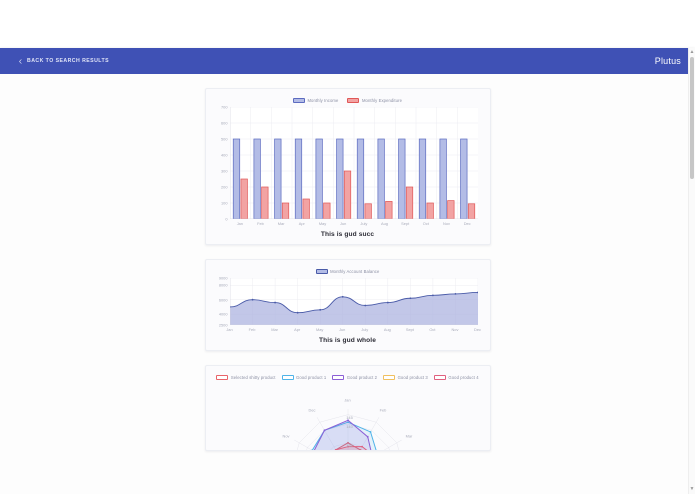 This screenshot has height=494, width=695. I want to click on back-to-search-results-button: BACK TO SEARCH RESULTS, so click(63, 61).